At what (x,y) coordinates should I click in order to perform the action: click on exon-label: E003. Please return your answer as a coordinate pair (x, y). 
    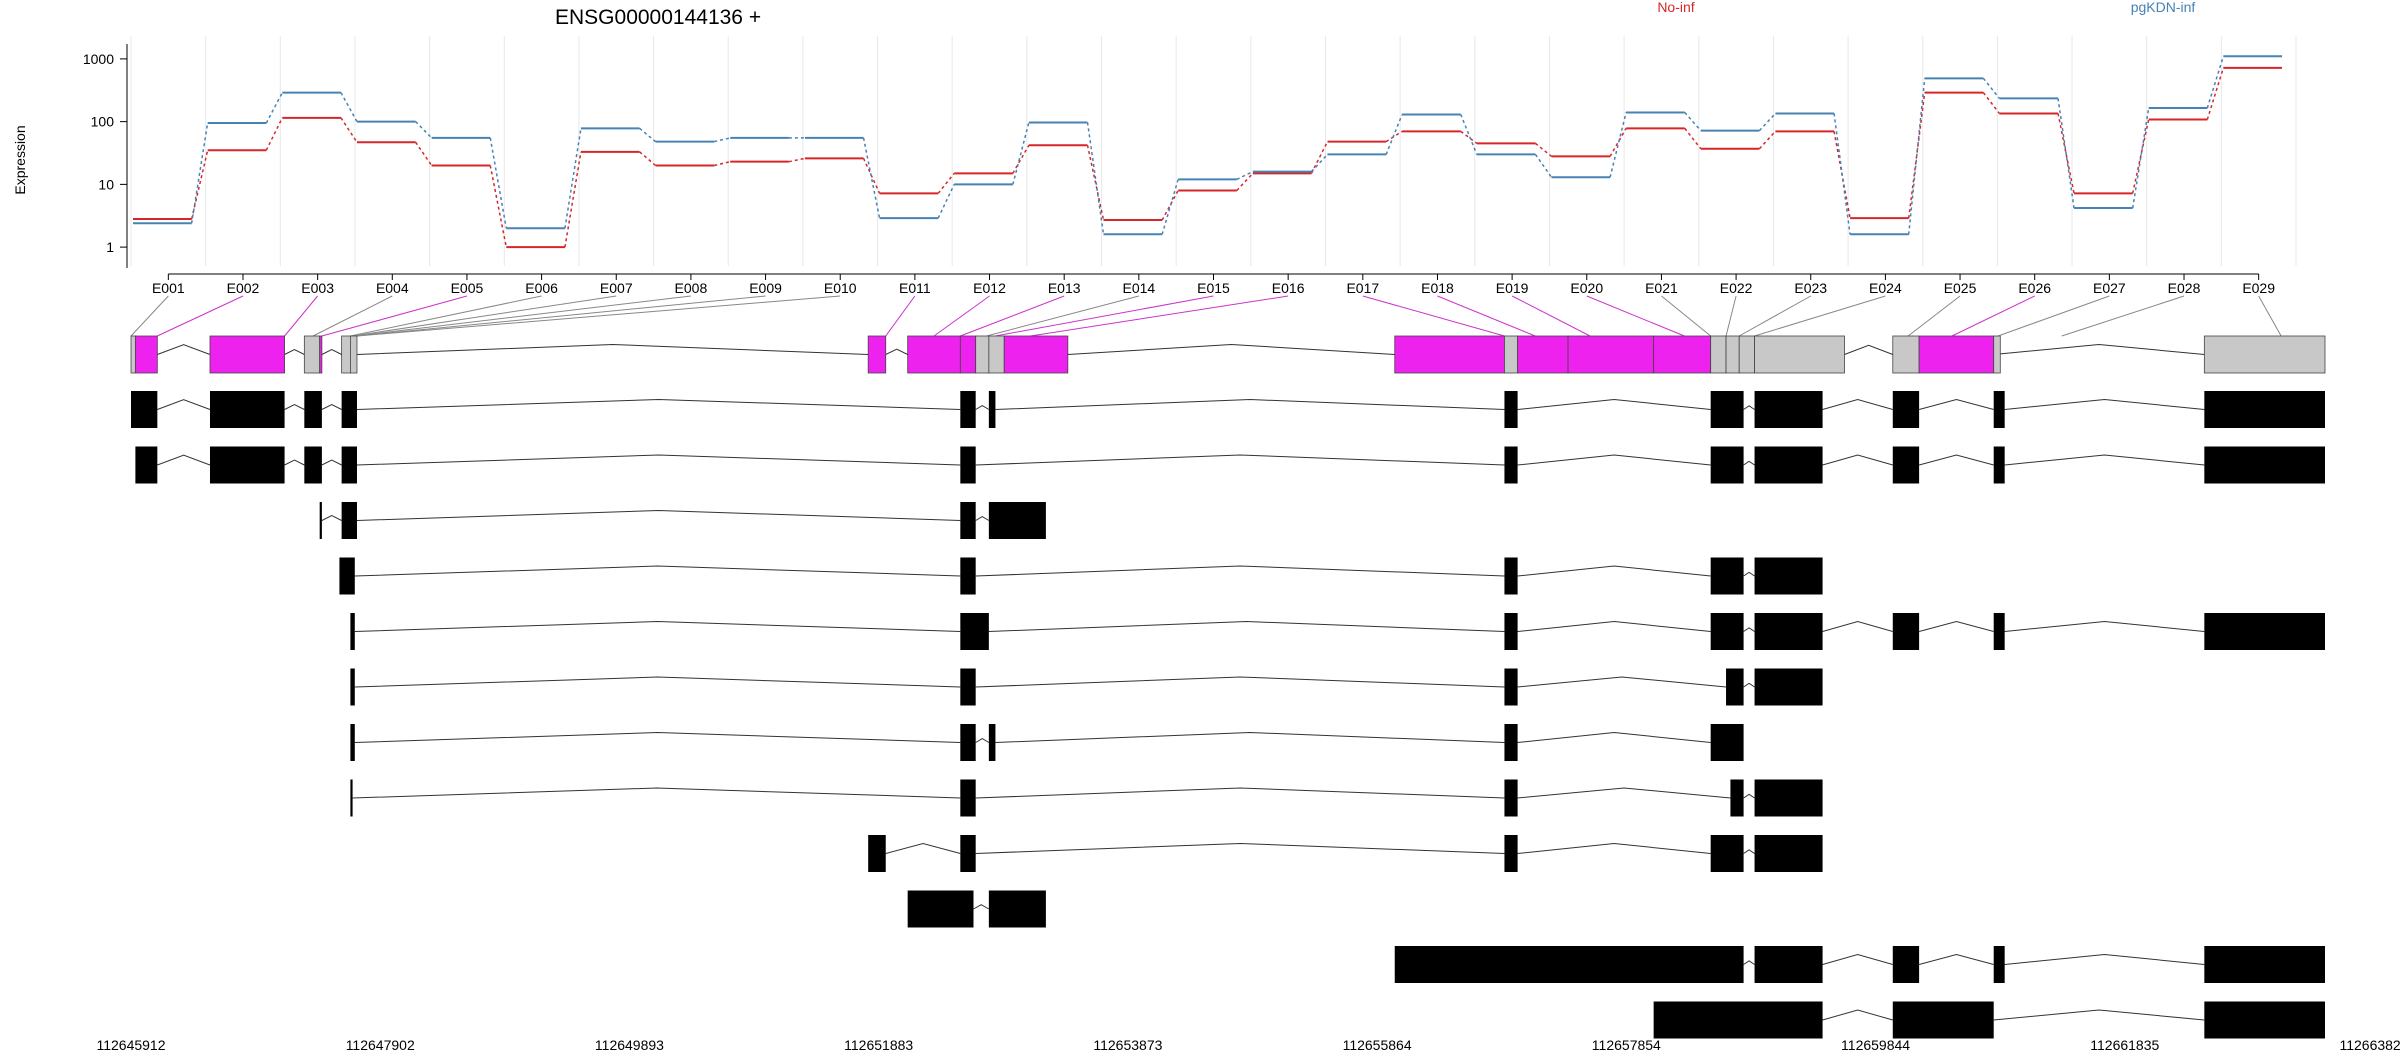
    Looking at the image, I should click on (317, 288).